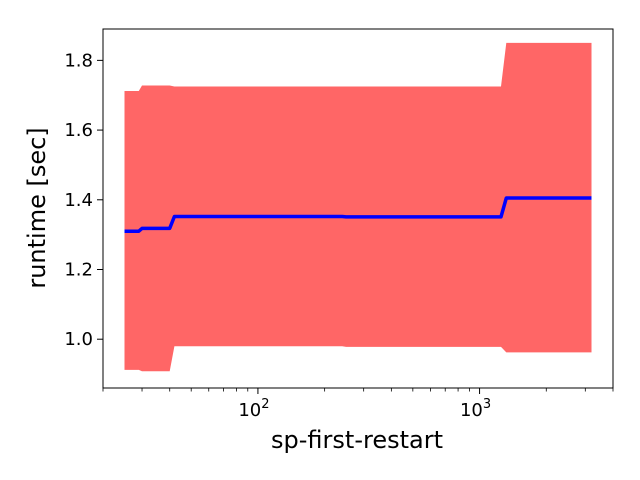 The width and height of the screenshot is (640, 480). Describe the element at coordinates (358, 404) in the screenshot. I see `x-axis: 10² 10³` at that location.